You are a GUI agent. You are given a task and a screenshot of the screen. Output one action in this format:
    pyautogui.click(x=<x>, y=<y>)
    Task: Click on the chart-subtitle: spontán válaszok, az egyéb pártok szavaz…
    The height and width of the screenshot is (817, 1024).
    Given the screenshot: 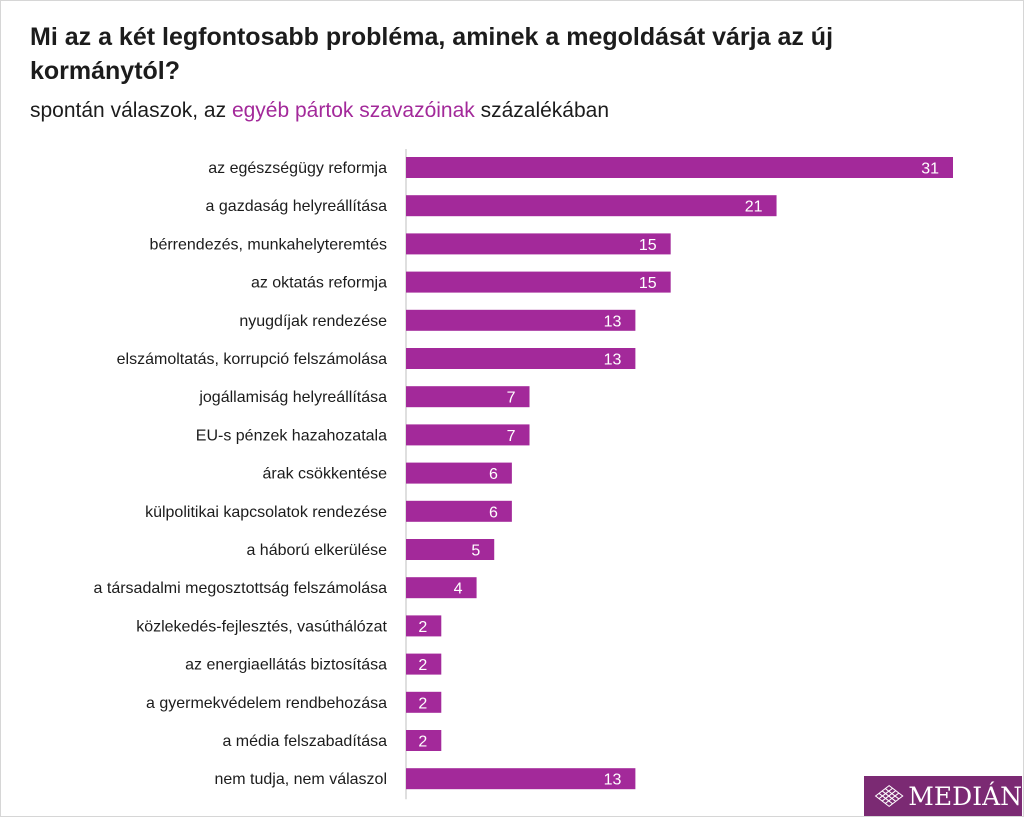 What is the action you would take?
    pyautogui.click(x=319, y=111)
    